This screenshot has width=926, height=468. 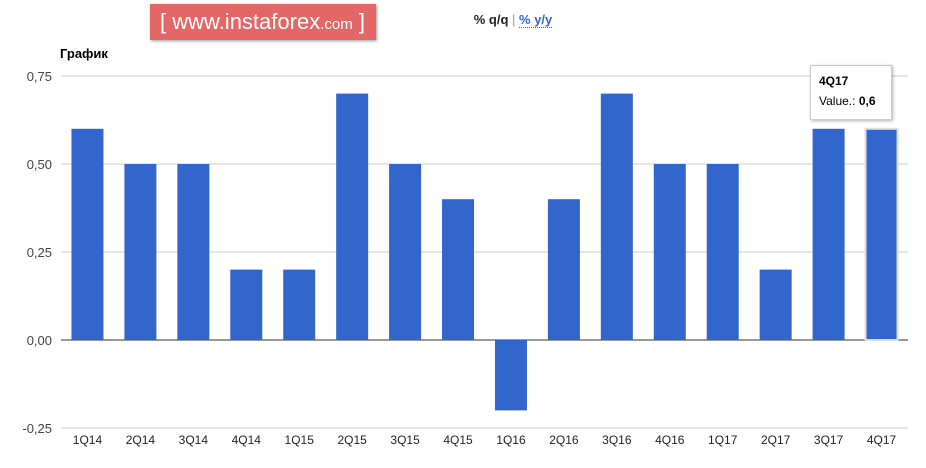 I want to click on qq-toggle: % q/q, so click(x=491, y=19).